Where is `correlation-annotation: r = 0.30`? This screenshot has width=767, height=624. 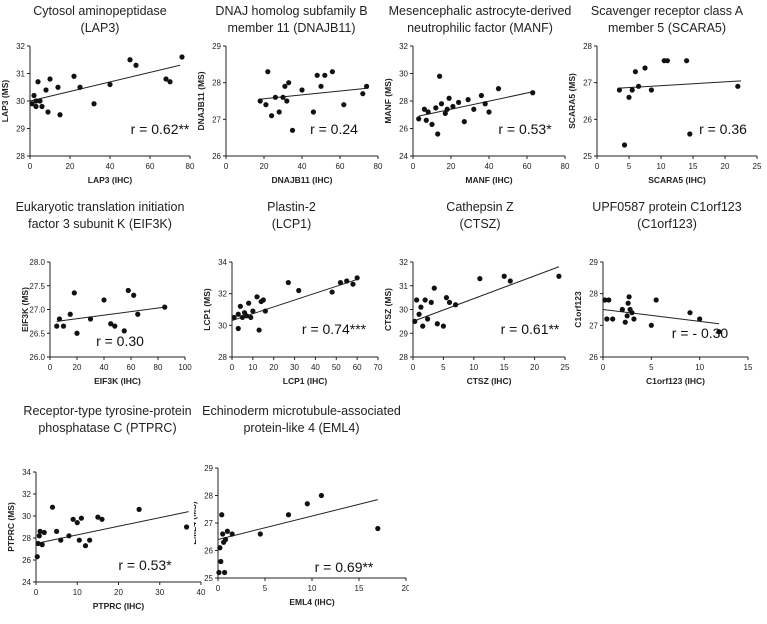 correlation-annotation: r = 0.30 is located at coordinates (120, 341).